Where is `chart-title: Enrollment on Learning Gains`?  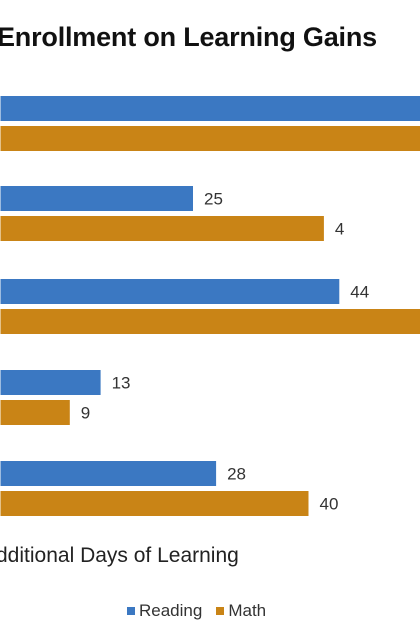 chart-title: Enrollment on Learning Gains is located at coordinates (188, 37).